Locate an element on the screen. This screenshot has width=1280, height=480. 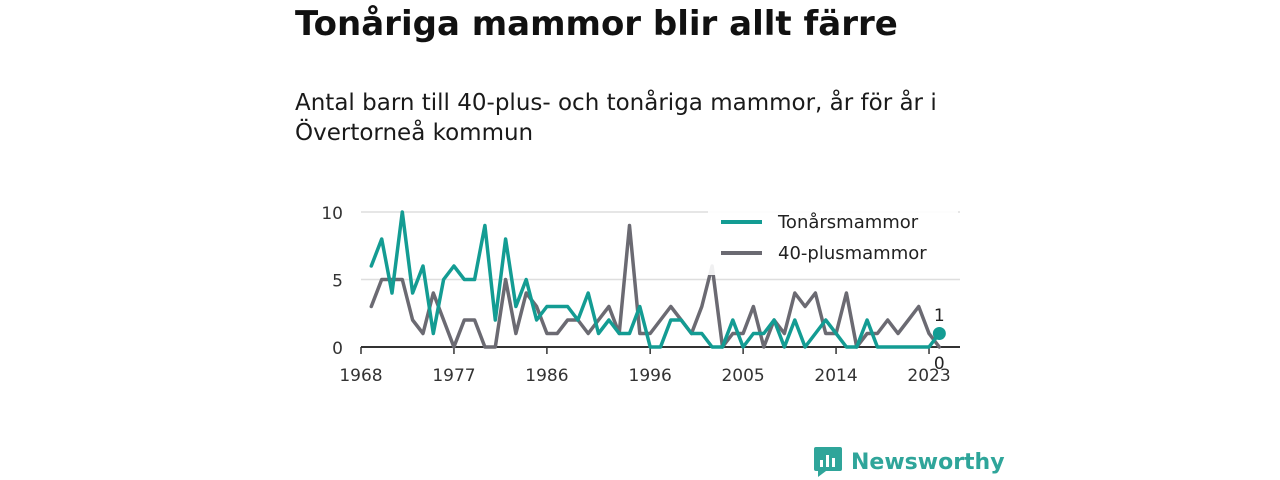
x-tick-label: 1986 is located at coordinates (546, 376).